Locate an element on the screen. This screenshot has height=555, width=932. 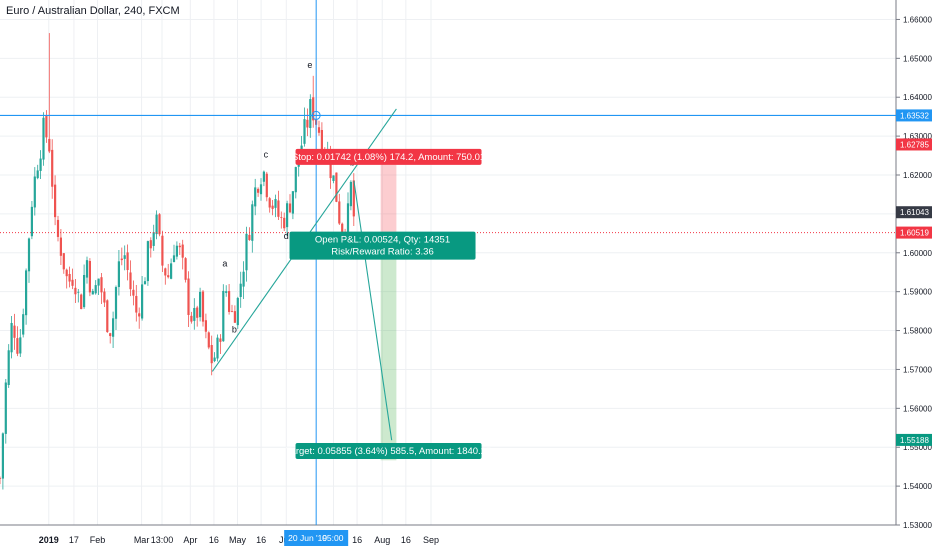
y-tick-label: 1.64000 is located at coordinates (917, 97).